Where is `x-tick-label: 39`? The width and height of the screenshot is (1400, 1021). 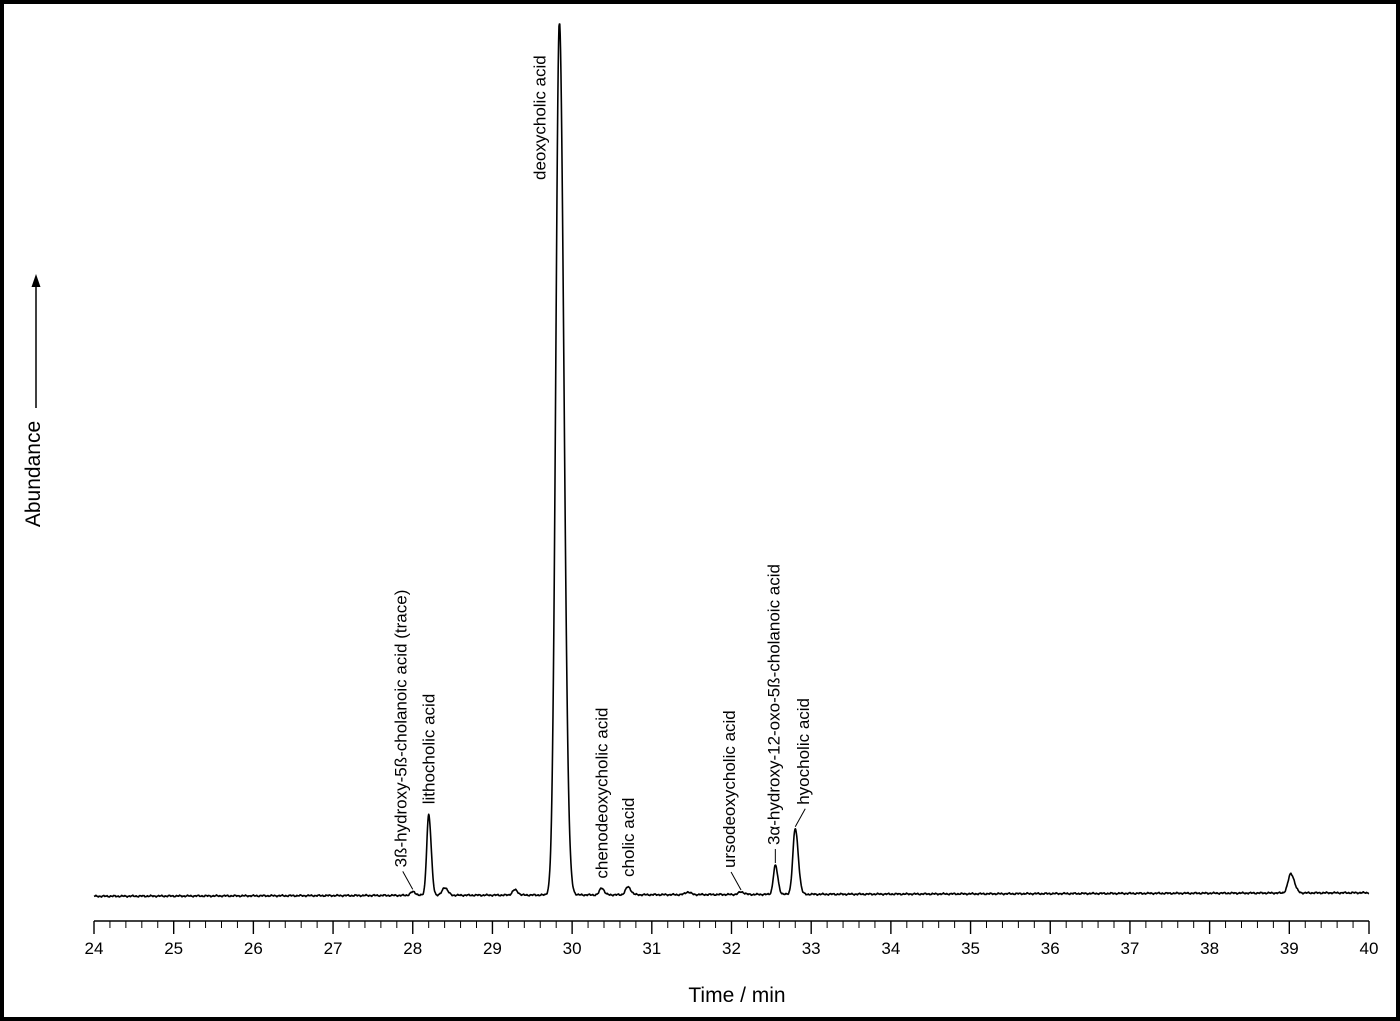 x-tick-label: 39 is located at coordinates (1289, 948).